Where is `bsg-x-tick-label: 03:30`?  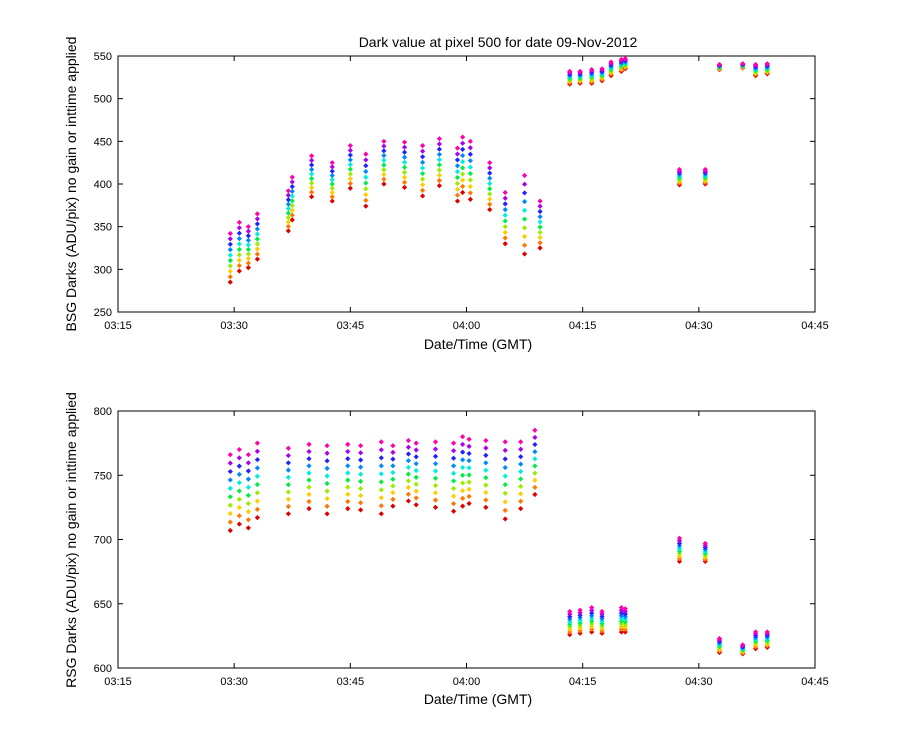
bsg-x-tick-label: 03:30 is located at coordinates (234, 326).